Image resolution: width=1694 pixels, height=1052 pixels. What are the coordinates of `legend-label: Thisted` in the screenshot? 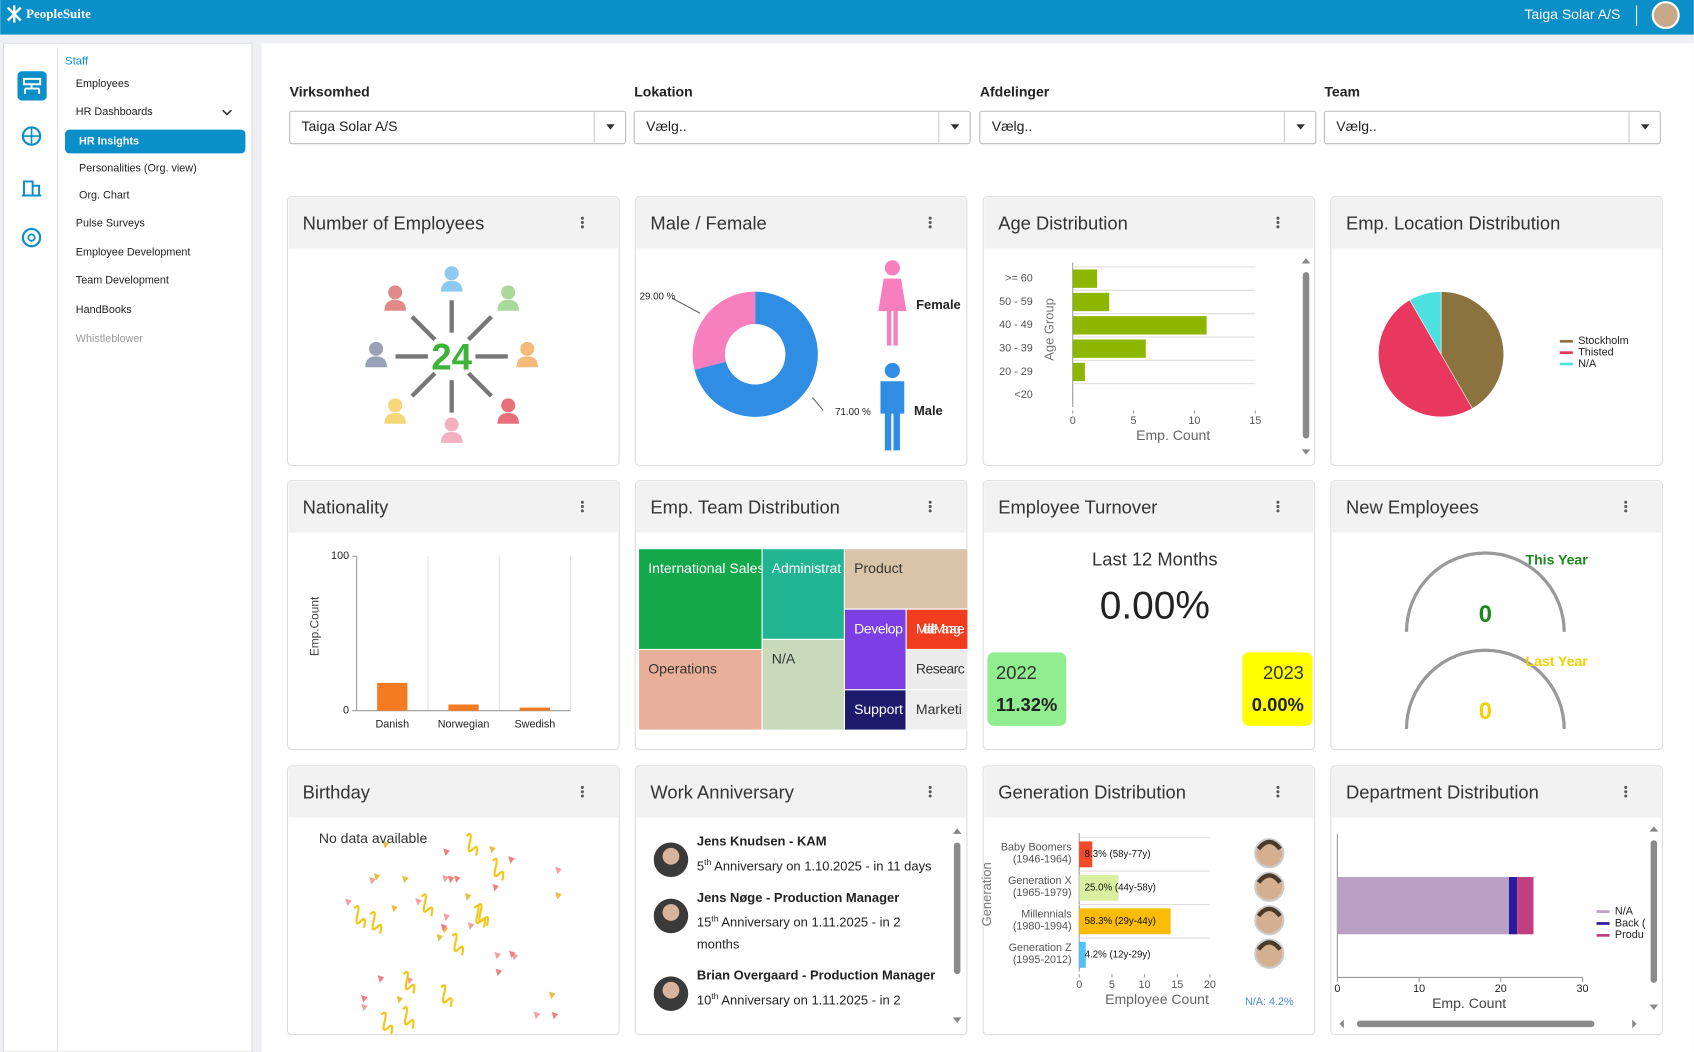 It's located at (1595, 353).